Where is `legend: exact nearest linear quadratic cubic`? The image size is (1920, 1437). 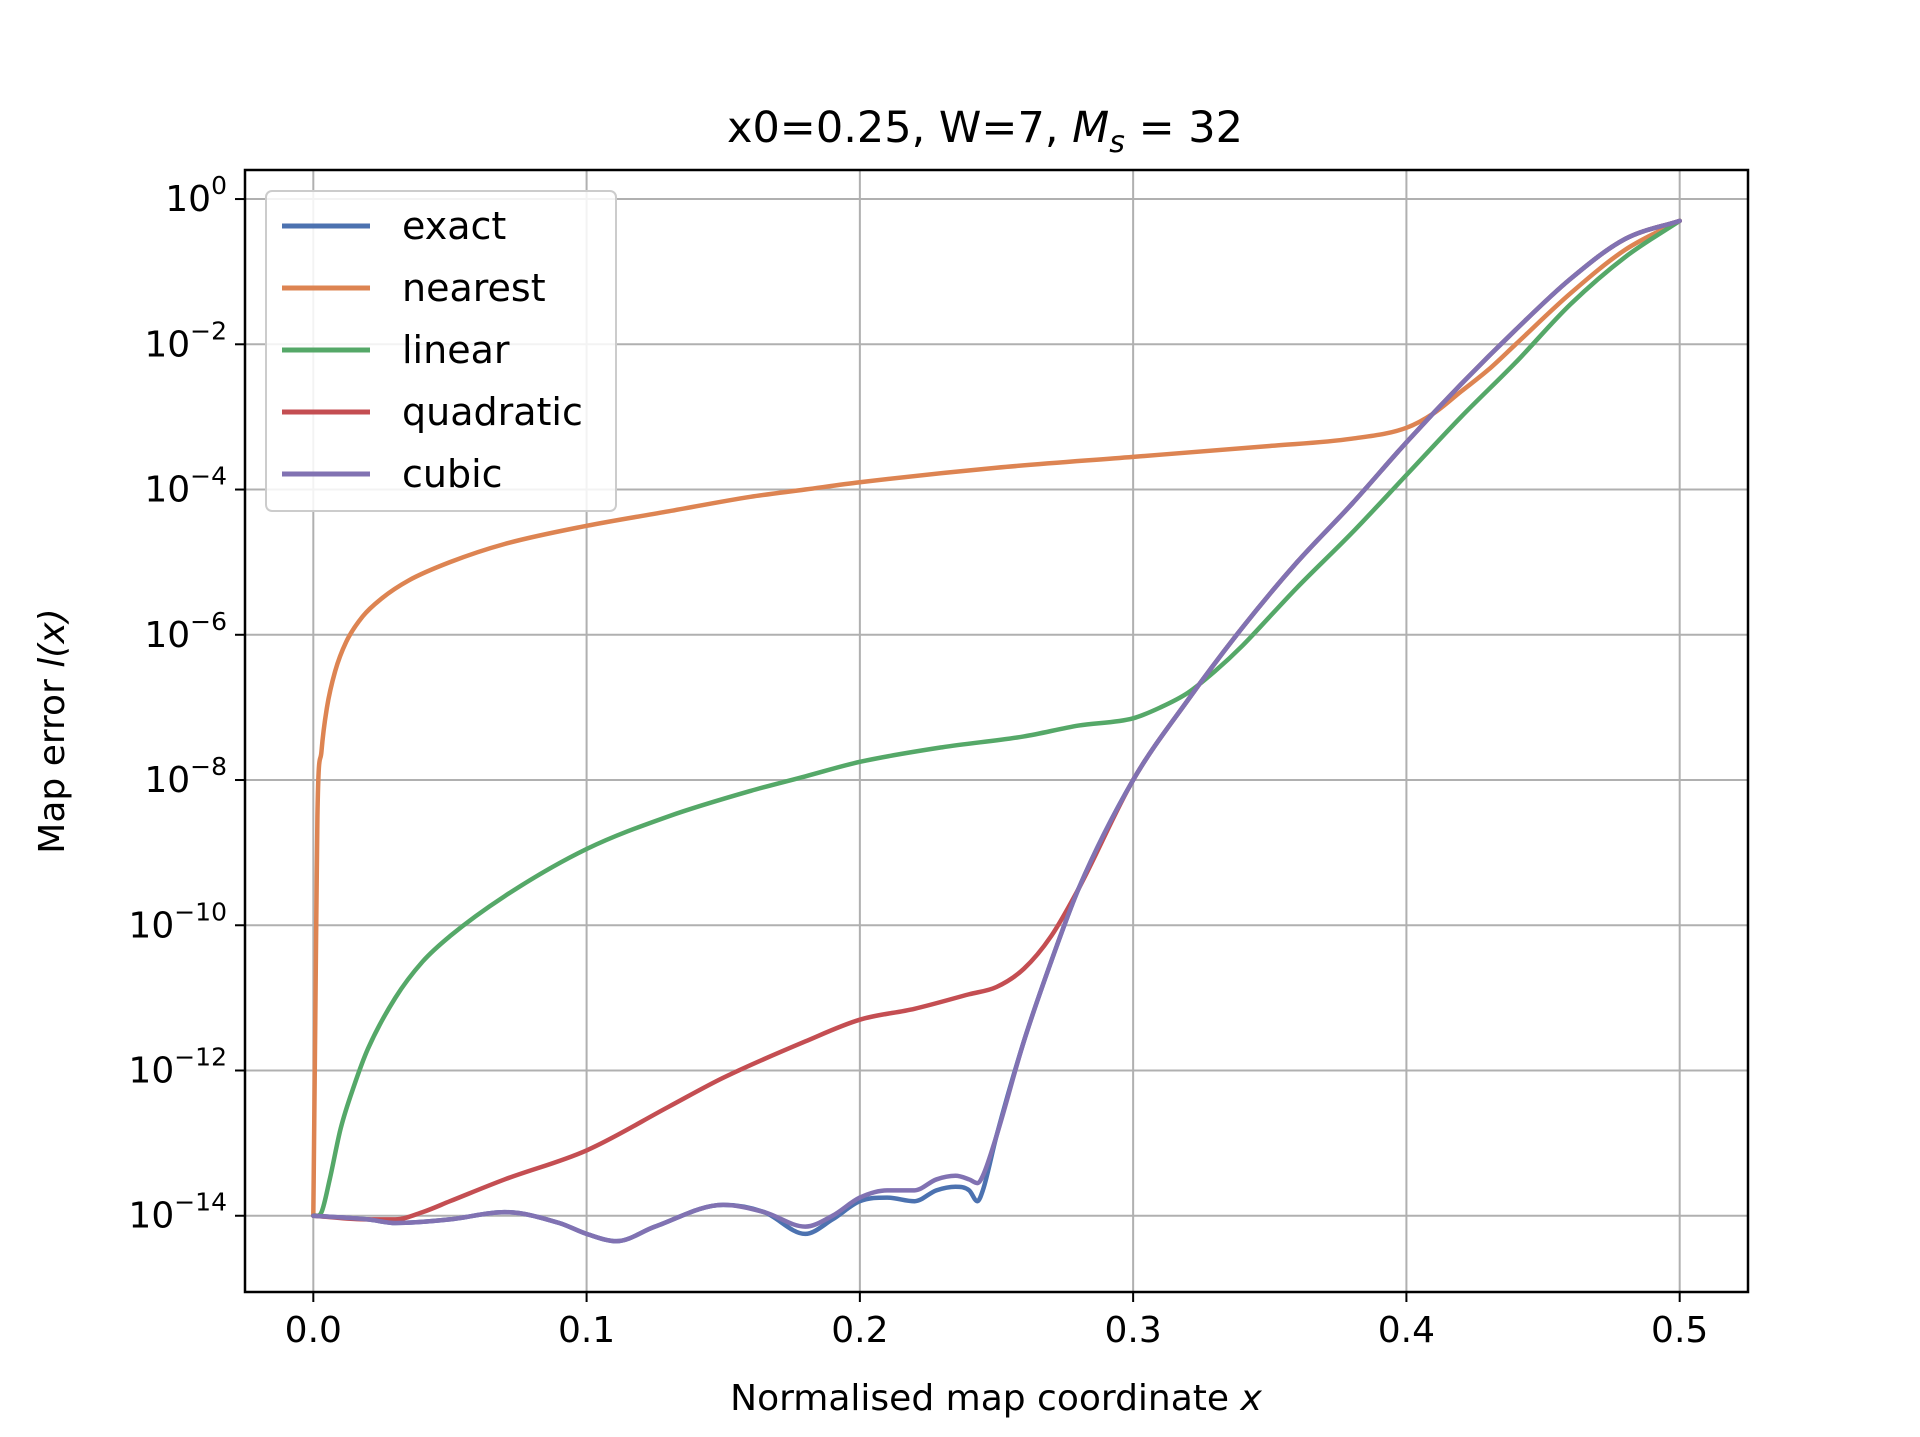
legend: exact nearest linear quadratic cubic is located at coordinates (441, 351).